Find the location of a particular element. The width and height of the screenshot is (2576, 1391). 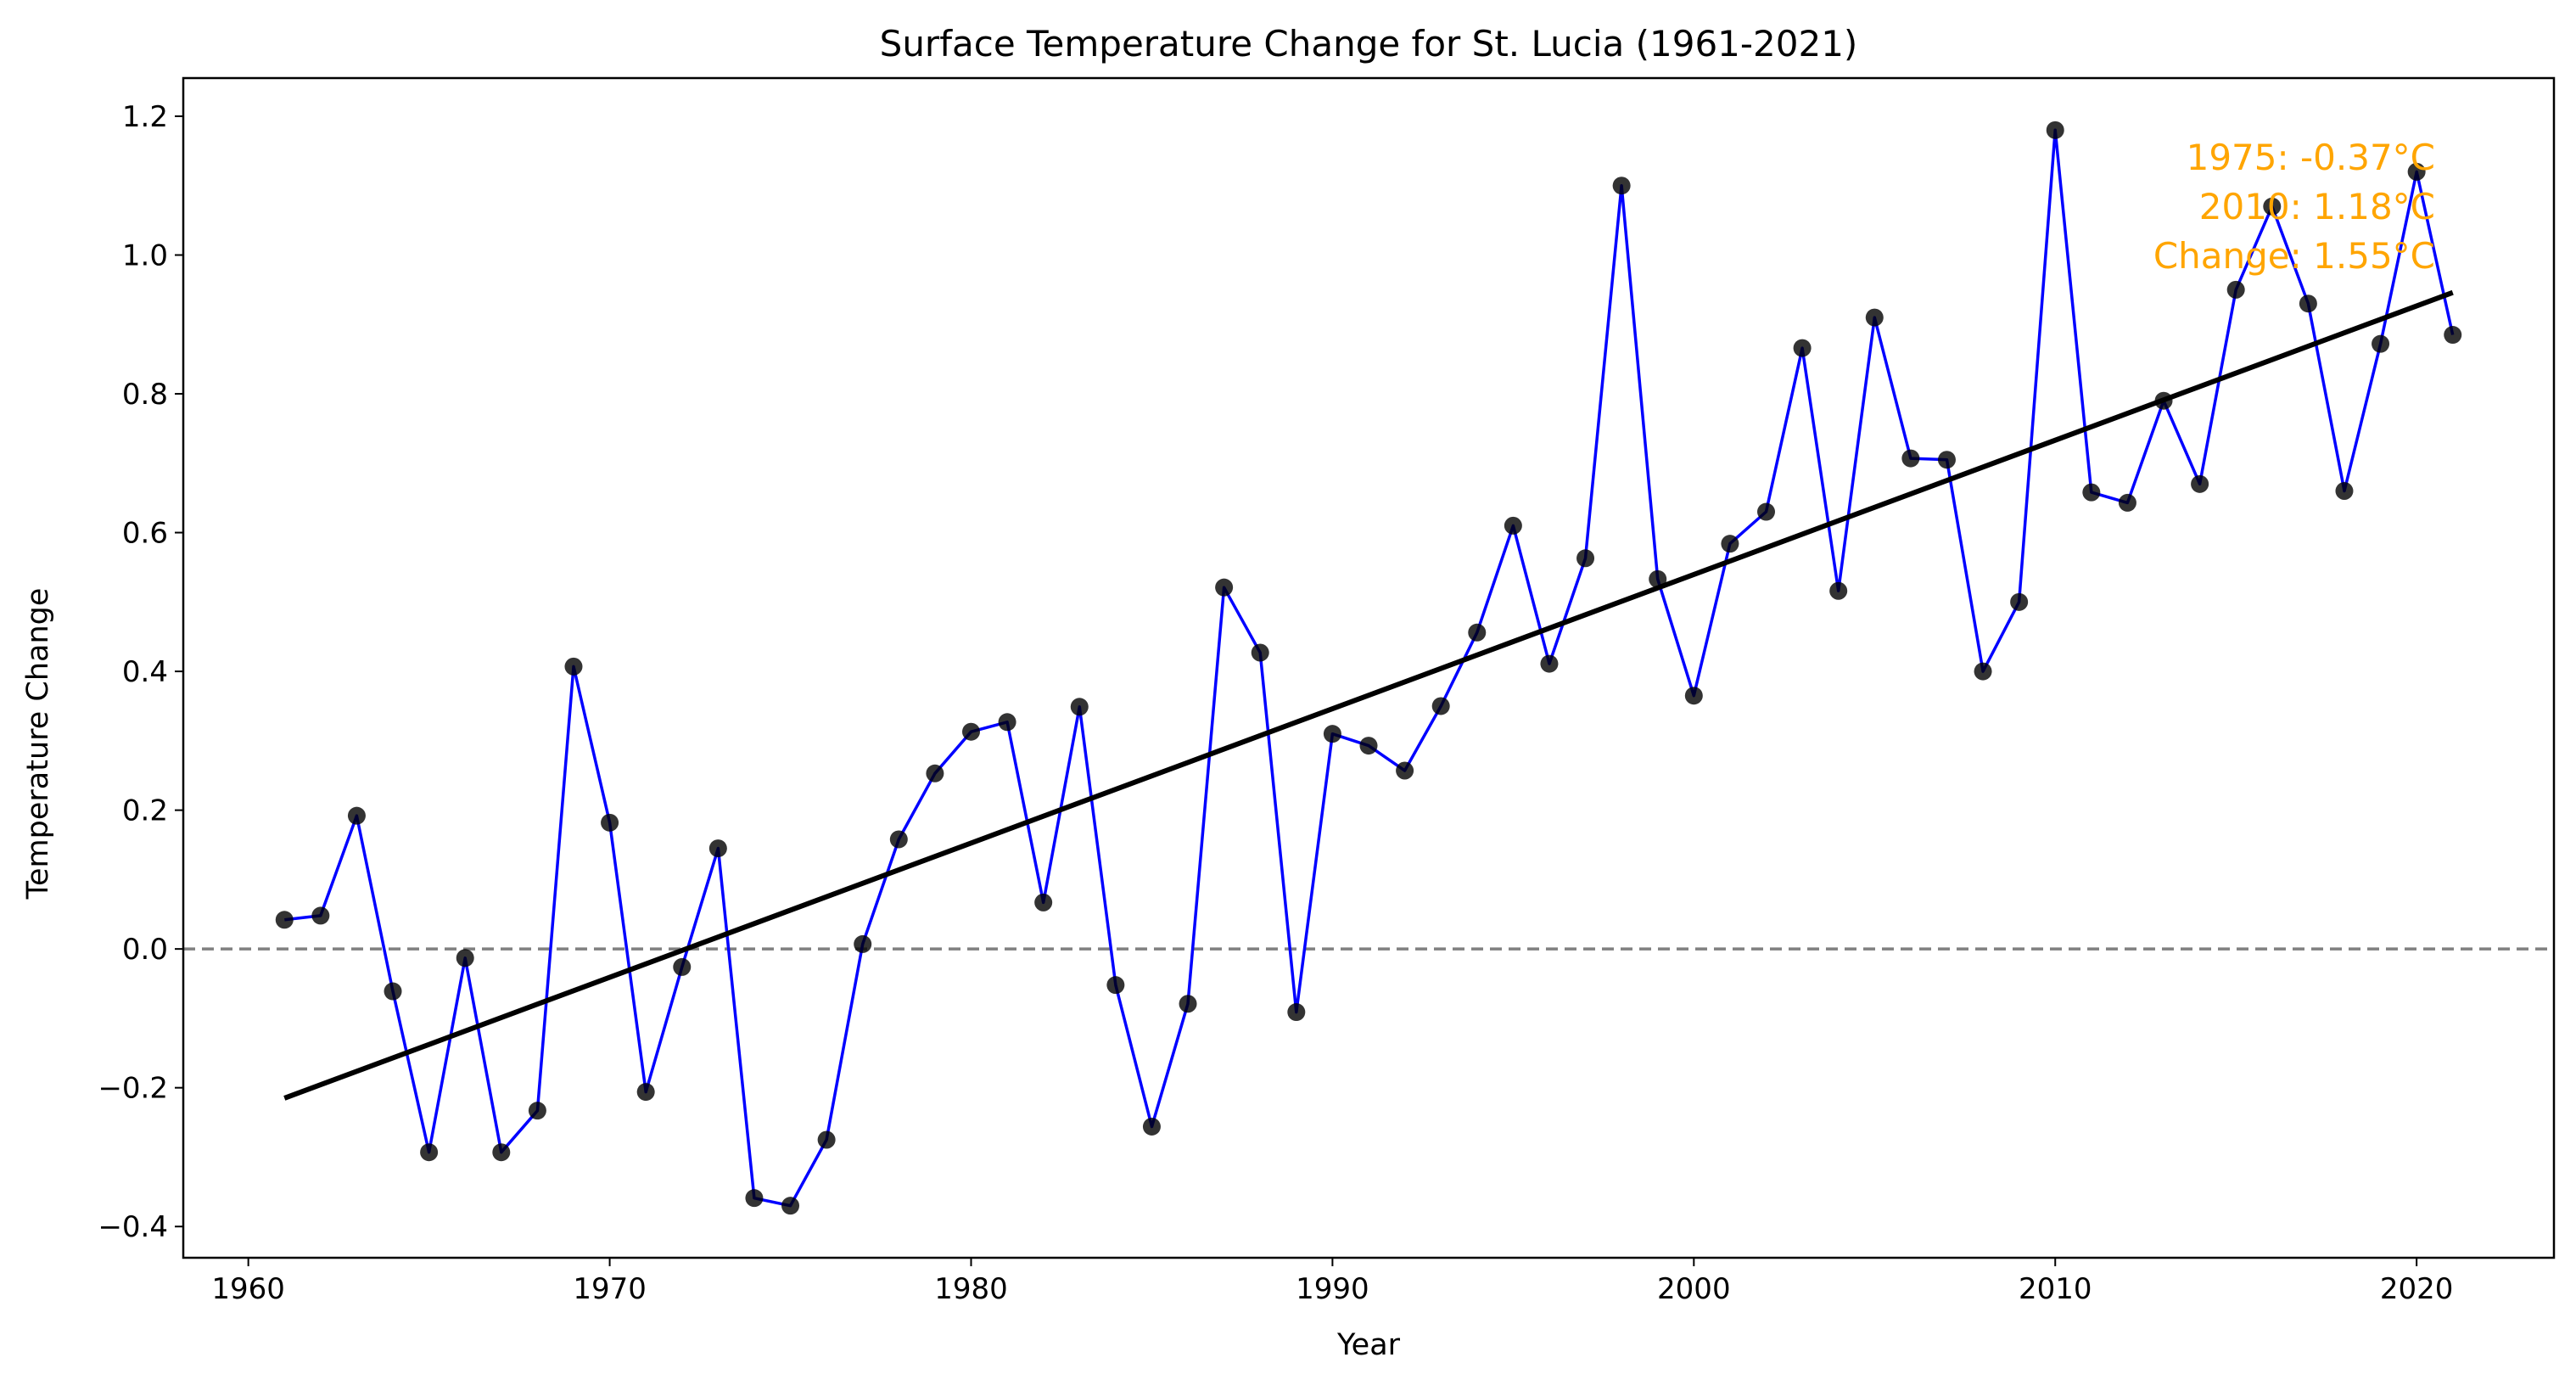

x-tick-label: 1970 is located at coordinates (610, 1289).